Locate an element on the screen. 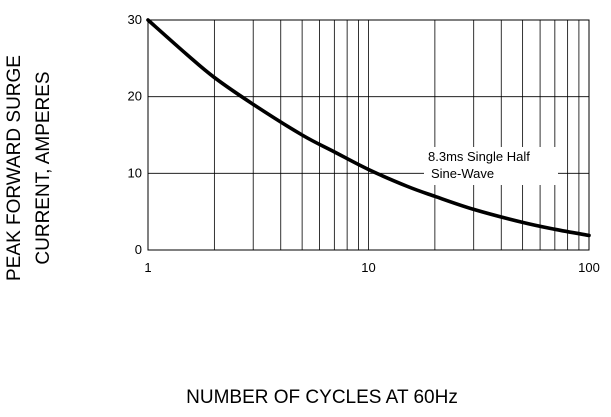  y-tick-label: 20 is located at coordinates (135, 96).